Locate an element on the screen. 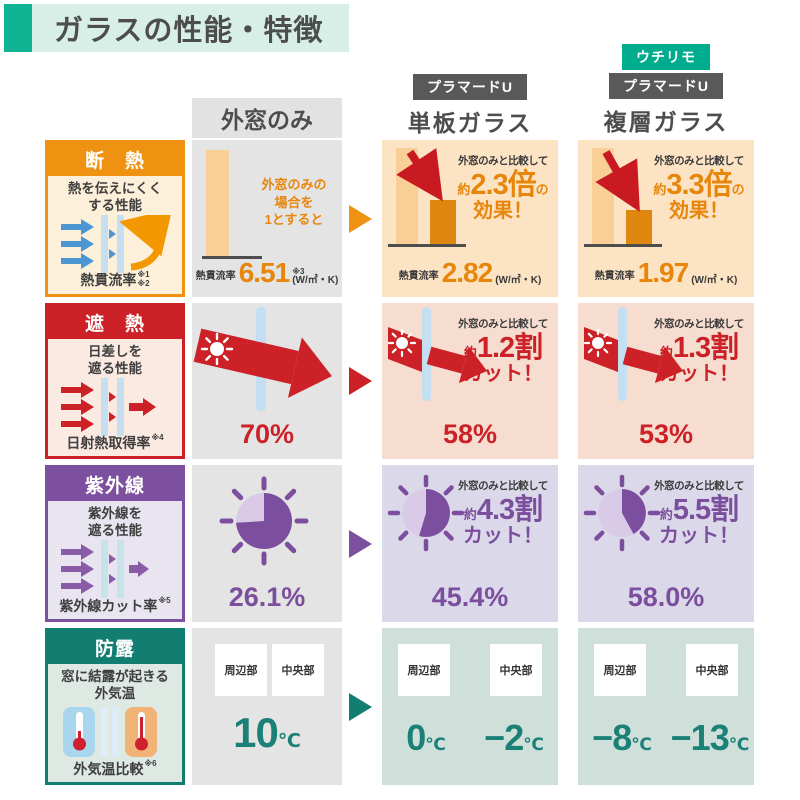  metric-label: 紫外線カット率 is located at coordinates (108, 606).